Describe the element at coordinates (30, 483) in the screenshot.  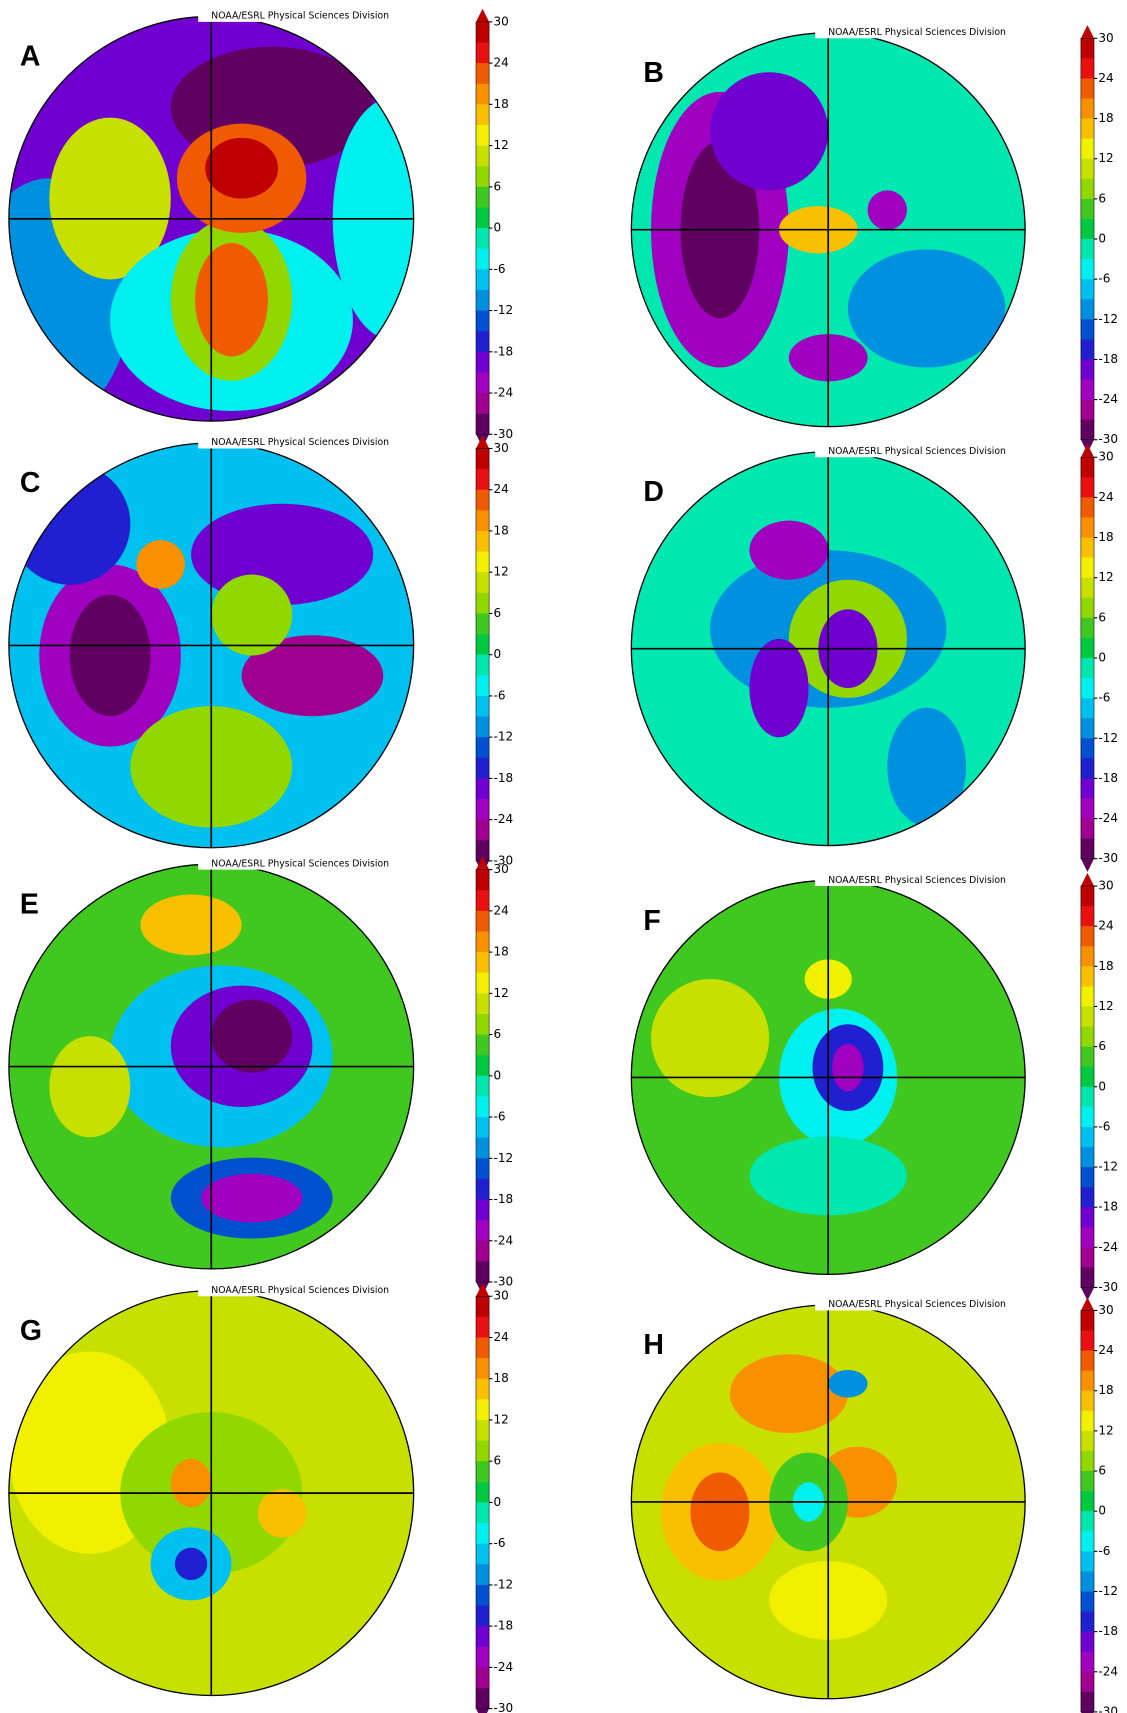
I see `panel-letter: C` at that location.